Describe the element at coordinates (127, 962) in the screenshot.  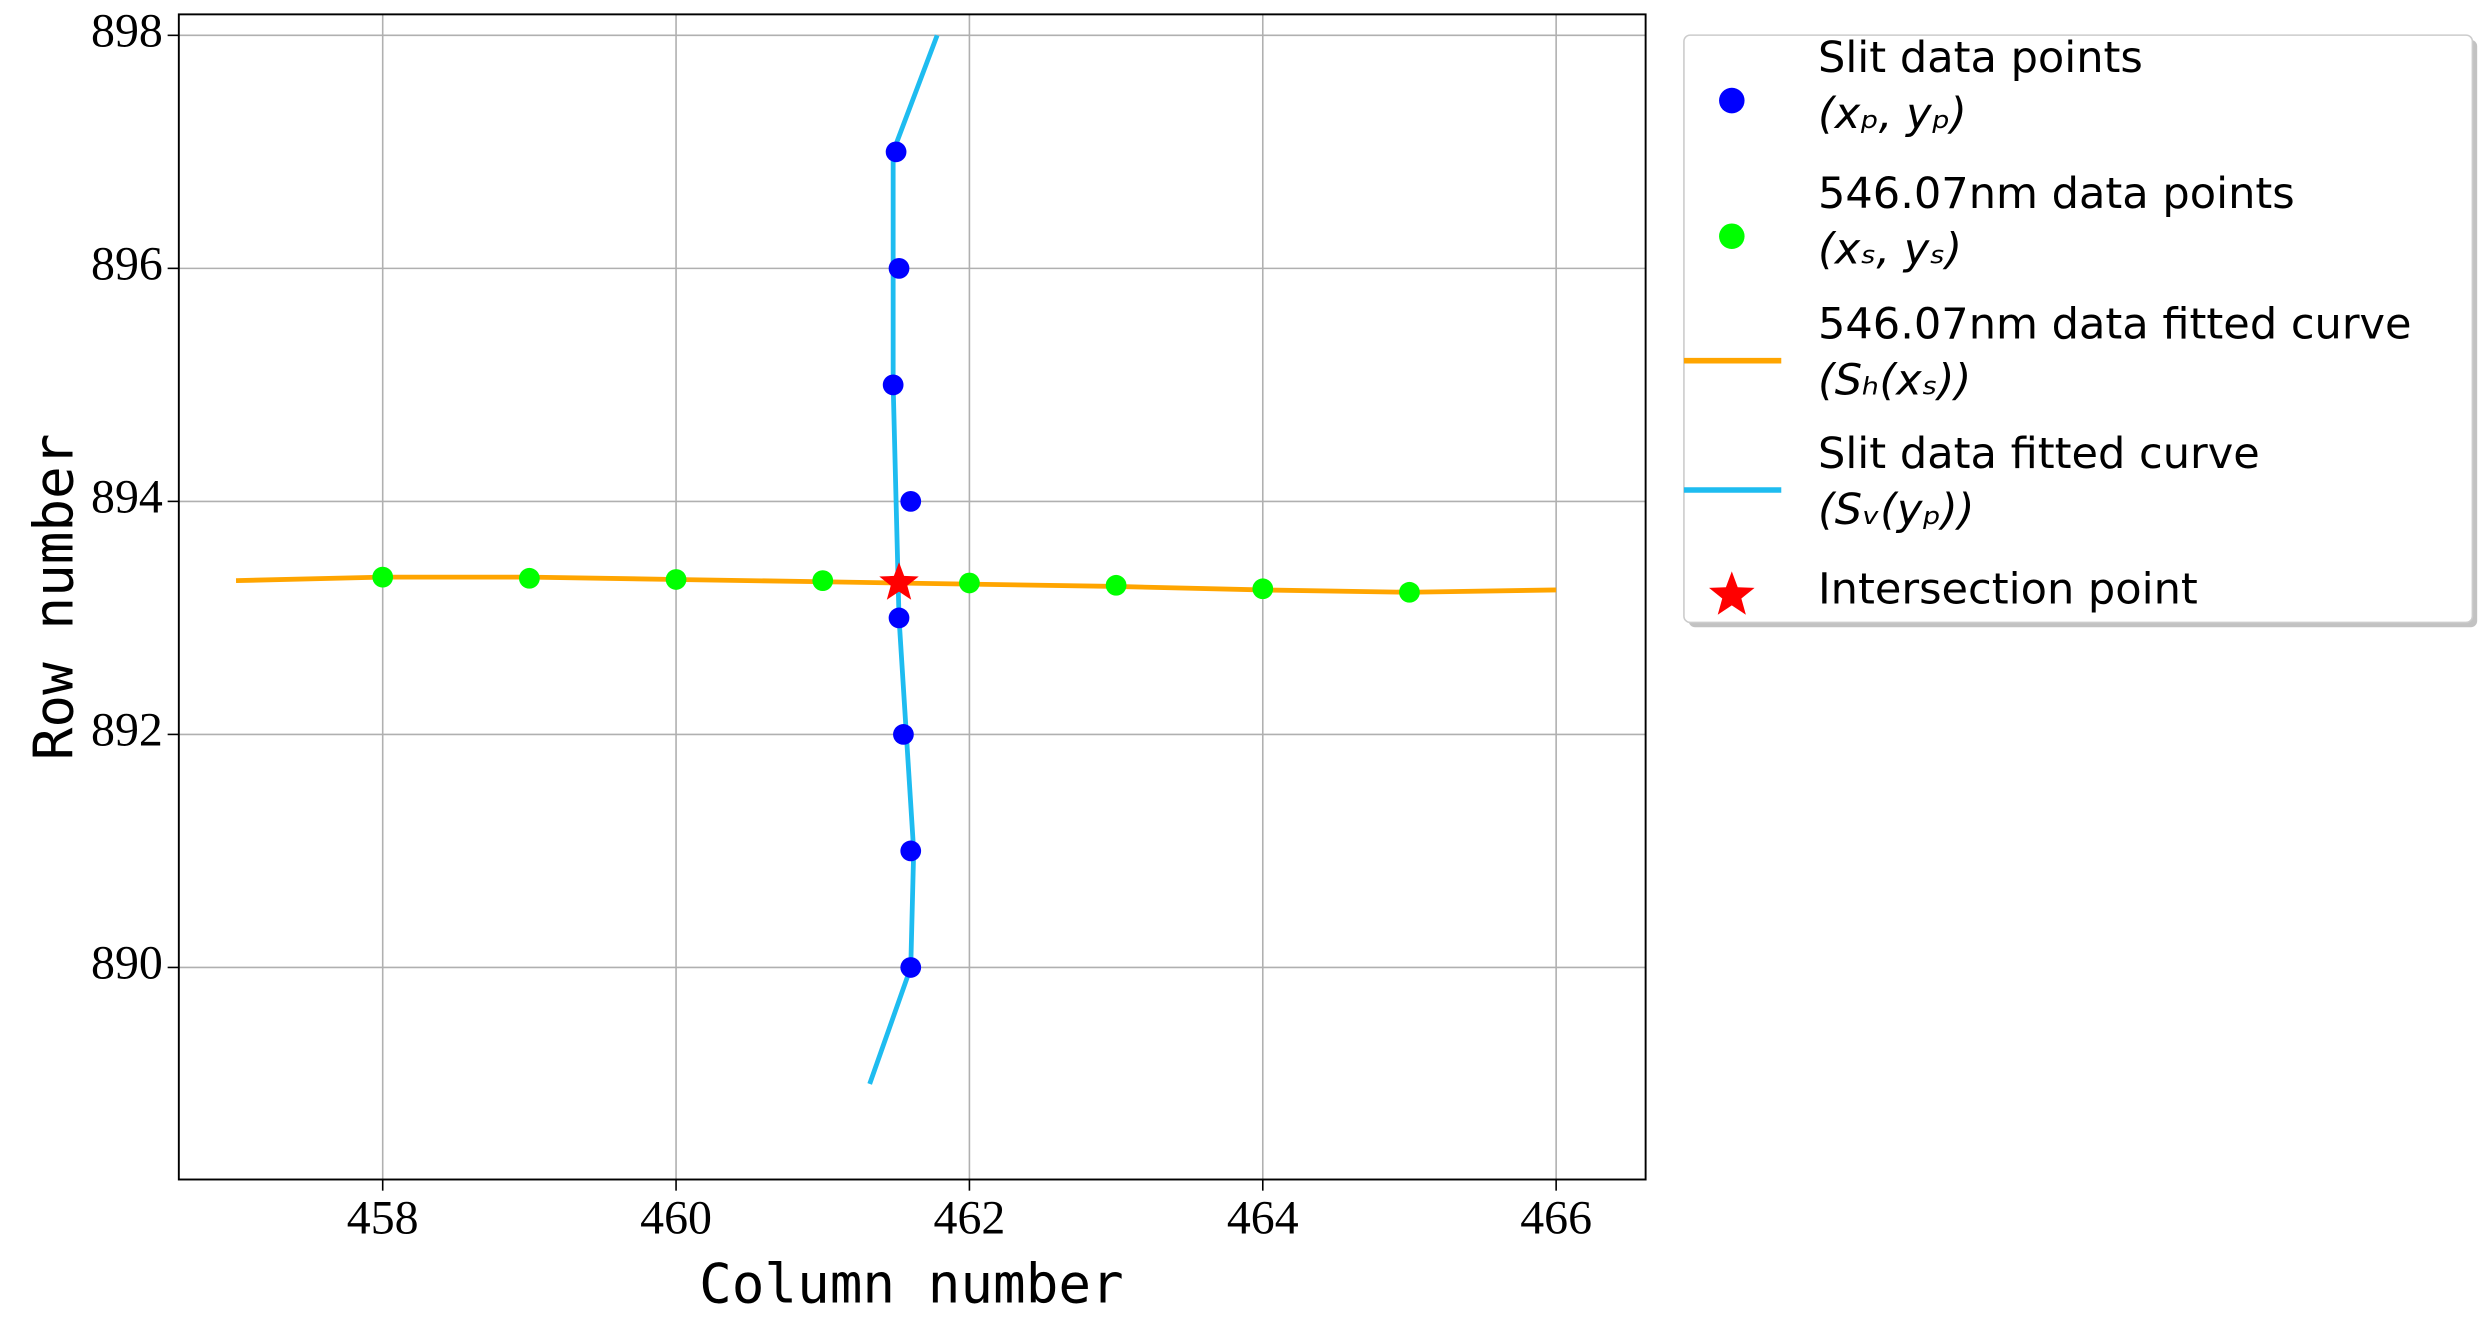
I see `y-tick-label: 890` at that location.